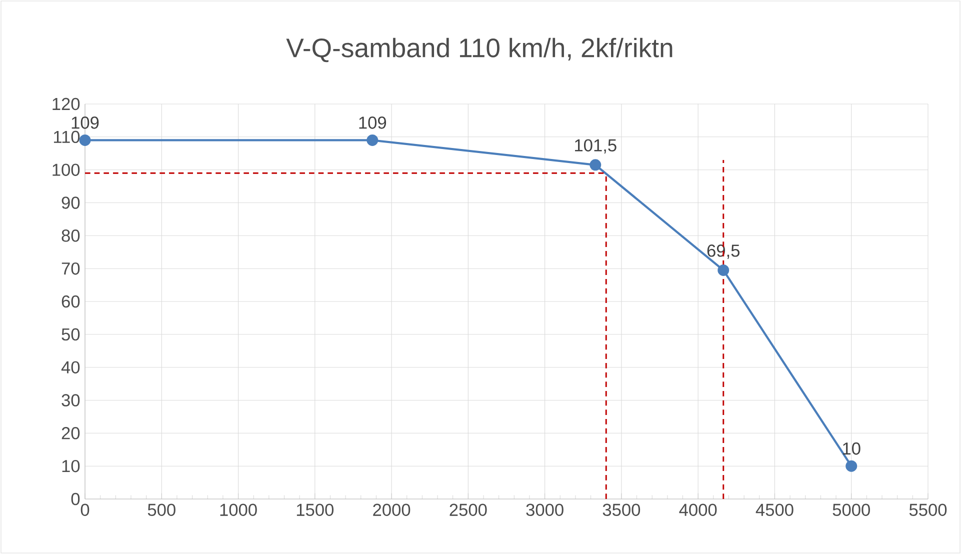  Describe the element at coordinates (851, 448) in the screenshot. I see `data-label: 10` at that location.